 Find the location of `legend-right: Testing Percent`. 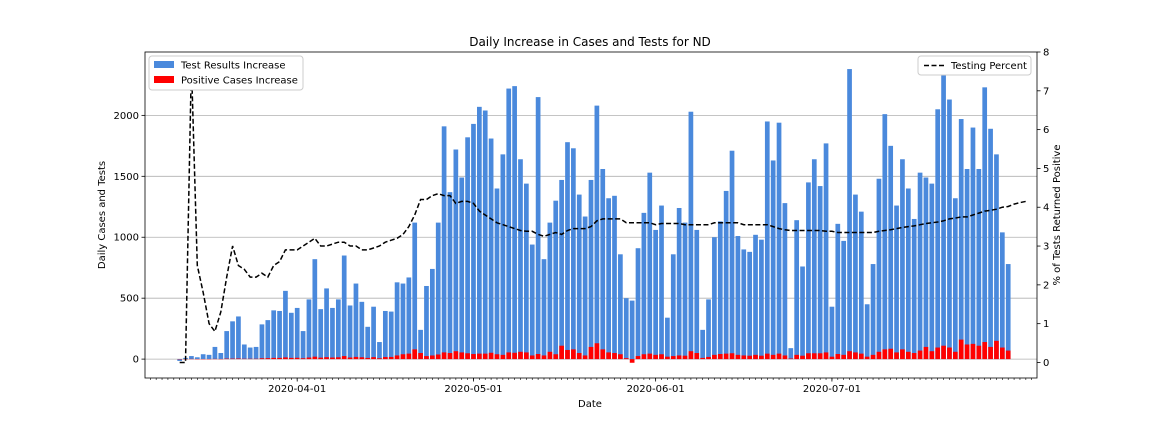

legend-right: Testing Percent is located at coordinates (974, 65).